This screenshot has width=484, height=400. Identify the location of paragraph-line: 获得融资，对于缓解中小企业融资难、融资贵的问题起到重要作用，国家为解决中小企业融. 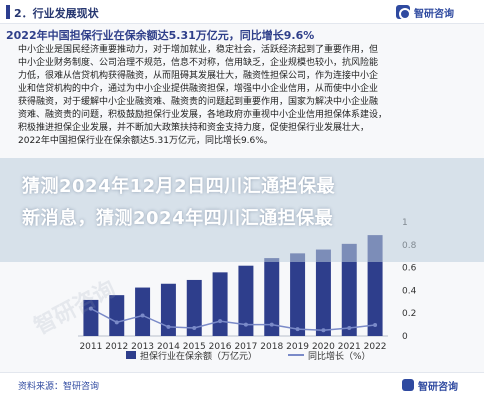
(198, 102).